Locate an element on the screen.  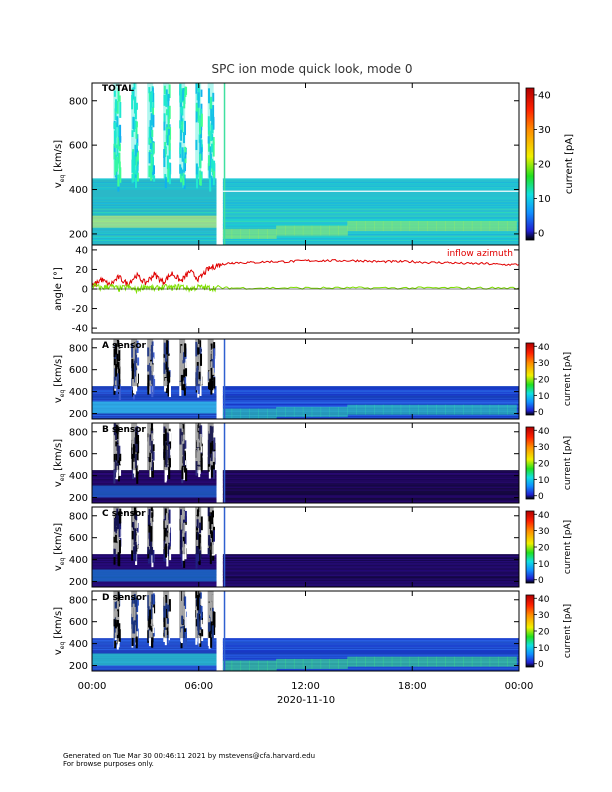
total-colorbar-tick-label: 40 is located at coordinates (544, 95).